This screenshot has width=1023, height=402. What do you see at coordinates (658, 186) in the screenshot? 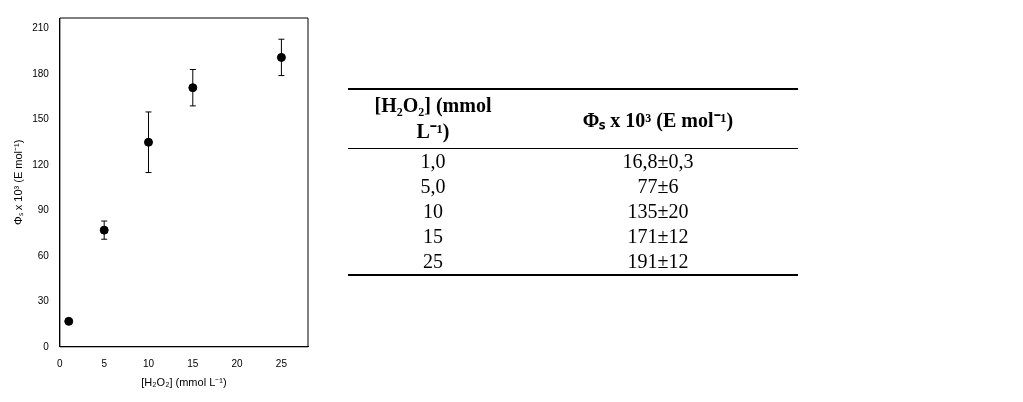
I see `text: 77±6` at bounding box center [658, 186].